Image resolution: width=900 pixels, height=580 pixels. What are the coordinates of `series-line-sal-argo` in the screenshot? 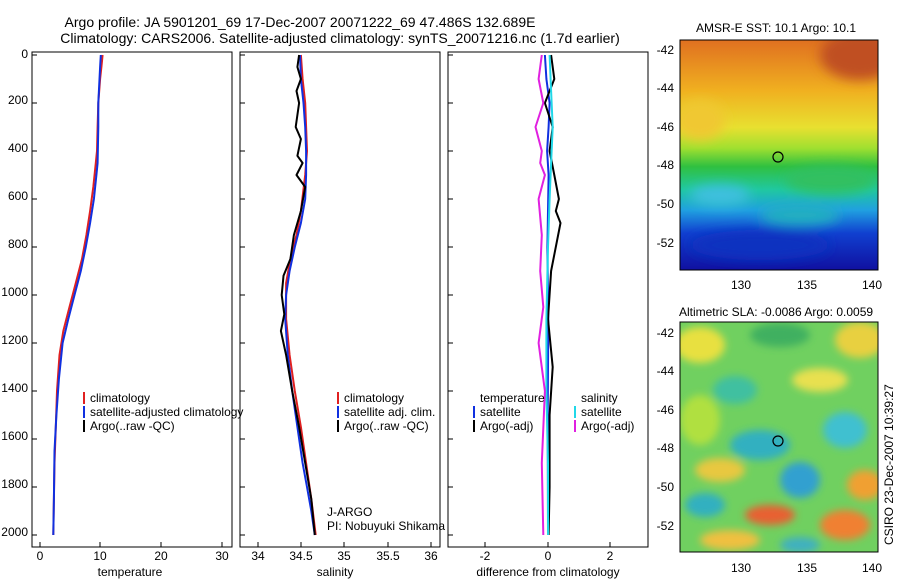 It's located at (540, 295).